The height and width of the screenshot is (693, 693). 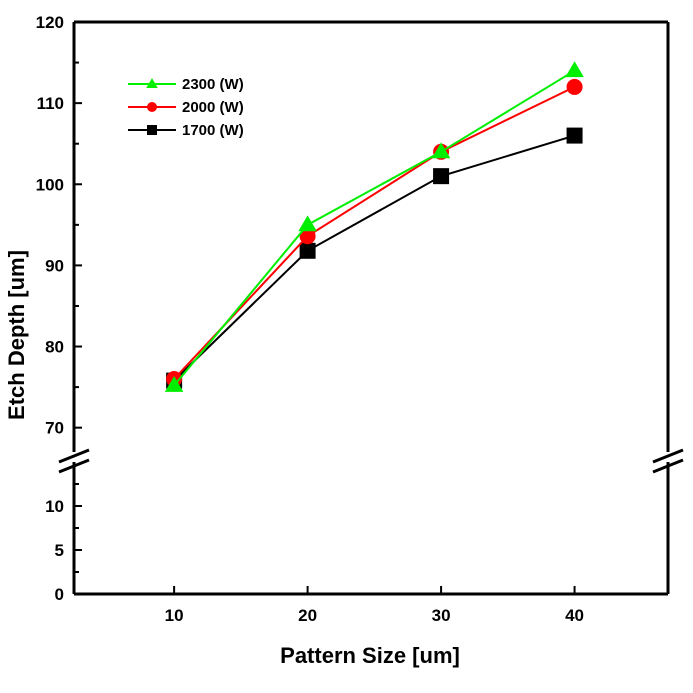 What do you see at coordinates (307, 615) in the screenshot?
I see `x-tick-label: 20` at bounding box center [307, 615].